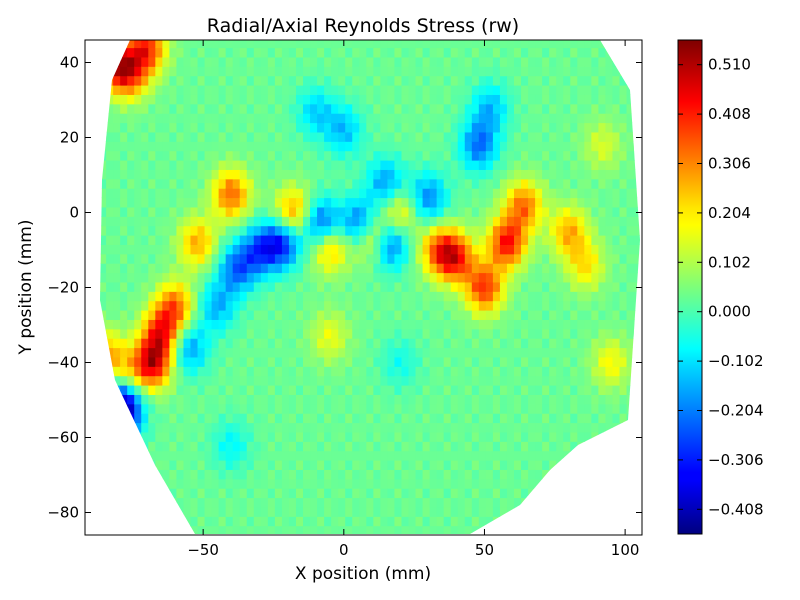 The width and height of the screenshot is (800, 600). I want to click on colorbar-tick-label: −0.408, so click(736, 509).